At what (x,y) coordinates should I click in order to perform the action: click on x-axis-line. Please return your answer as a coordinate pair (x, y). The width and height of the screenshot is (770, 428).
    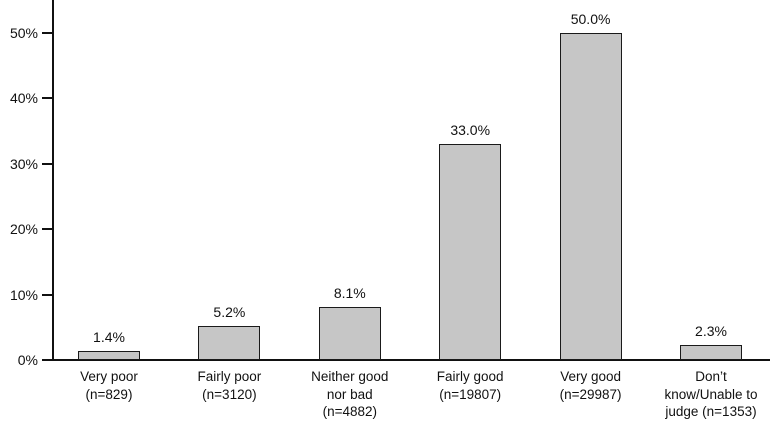
    Looking at the image, I should click on (406, 360).